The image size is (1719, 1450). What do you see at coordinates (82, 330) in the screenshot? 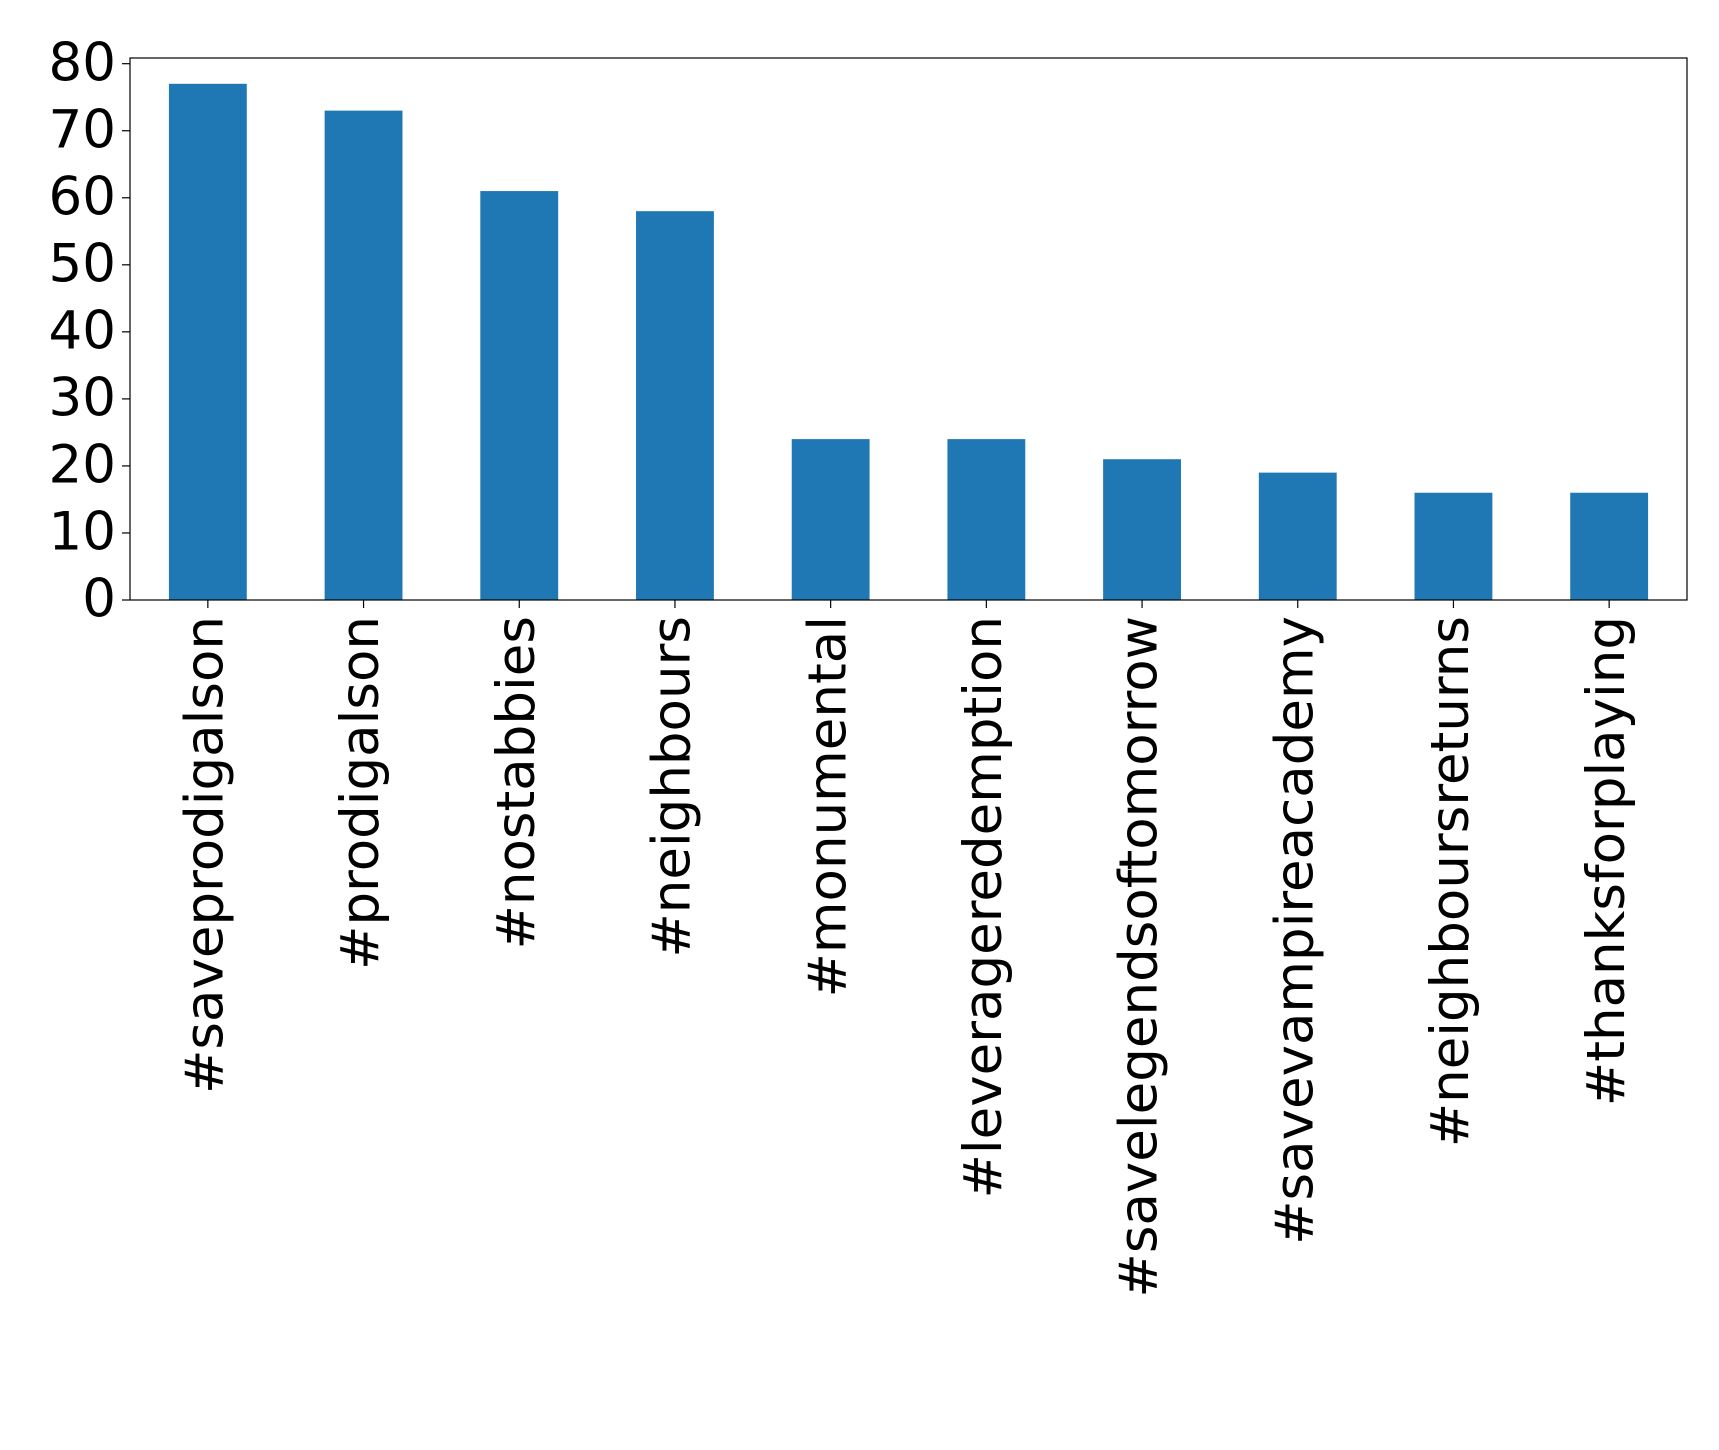
I see `y-tick-label: 40` at bounding box center [82, 330].